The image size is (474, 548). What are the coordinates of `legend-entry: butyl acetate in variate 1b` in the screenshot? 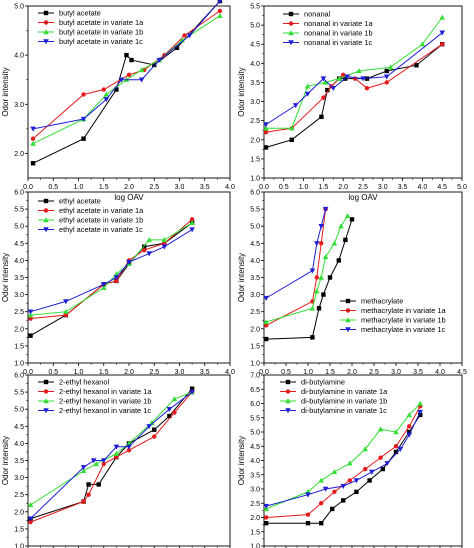 It's located at (101, 32).